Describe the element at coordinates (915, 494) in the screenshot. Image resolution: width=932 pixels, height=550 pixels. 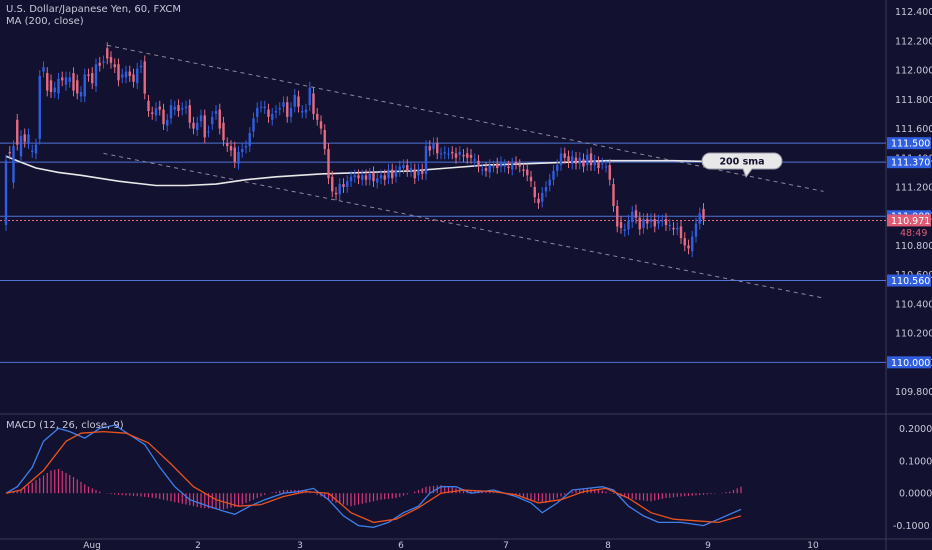
I see `macd-axis-tick: 0.0000` at that location.